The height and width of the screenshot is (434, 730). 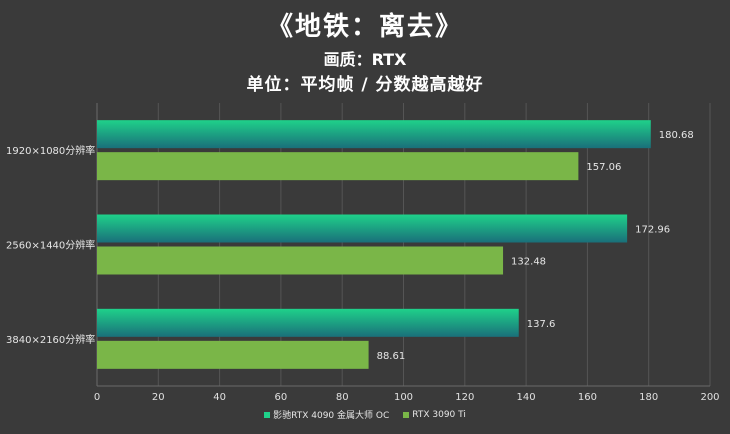 I want to click on legend-item-series-1: 影驰RTX 4090 金属大师 OC, so click(x=326, y=414).